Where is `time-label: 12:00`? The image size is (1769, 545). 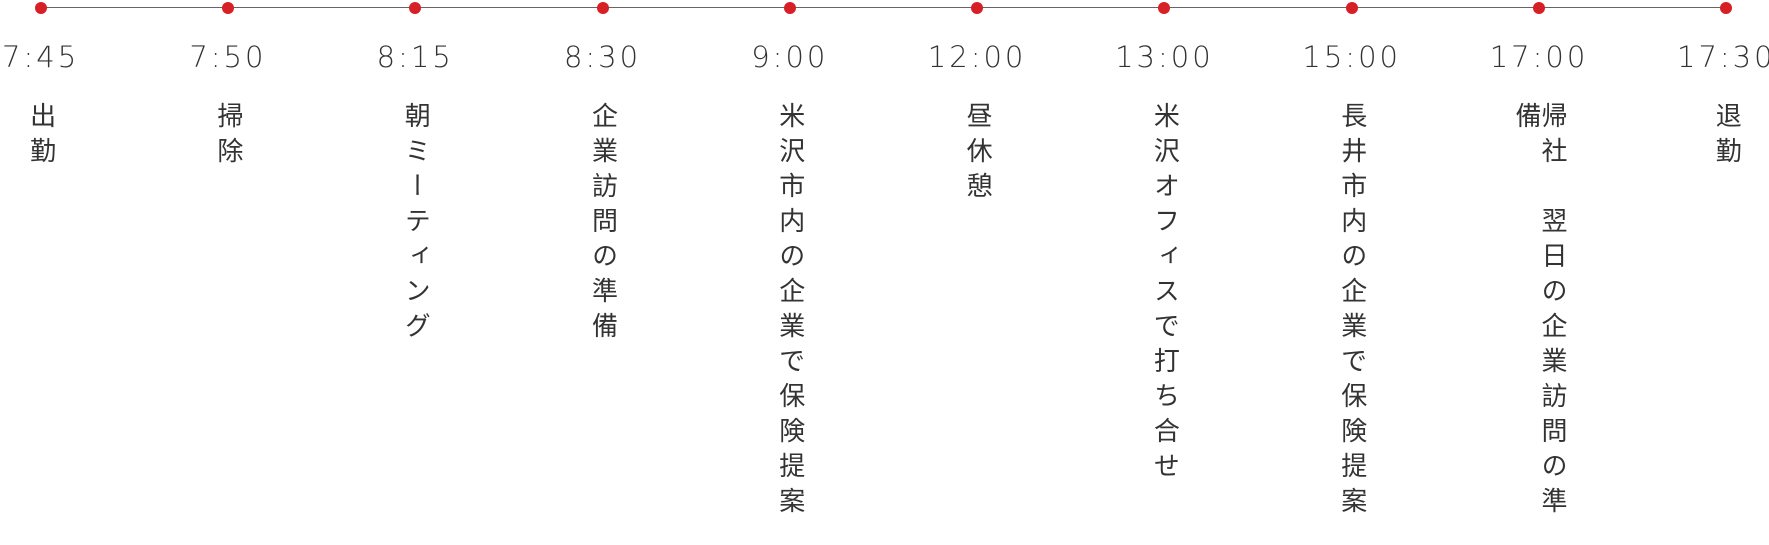
time-label: 12:00 is located at coordinates (977, 57).